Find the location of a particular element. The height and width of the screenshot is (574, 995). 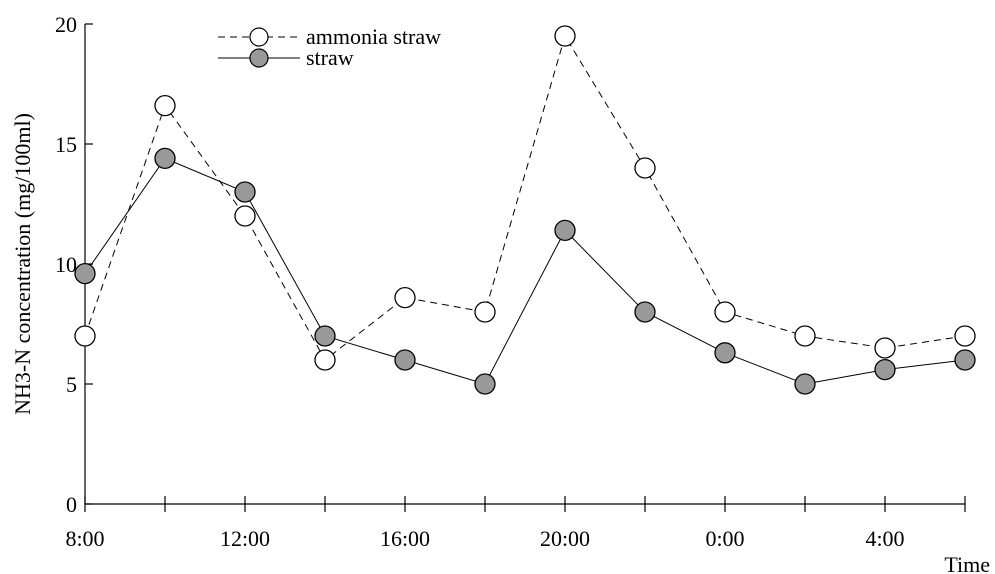

legend: ammonia straw straw is located at coordinates (329, 47).